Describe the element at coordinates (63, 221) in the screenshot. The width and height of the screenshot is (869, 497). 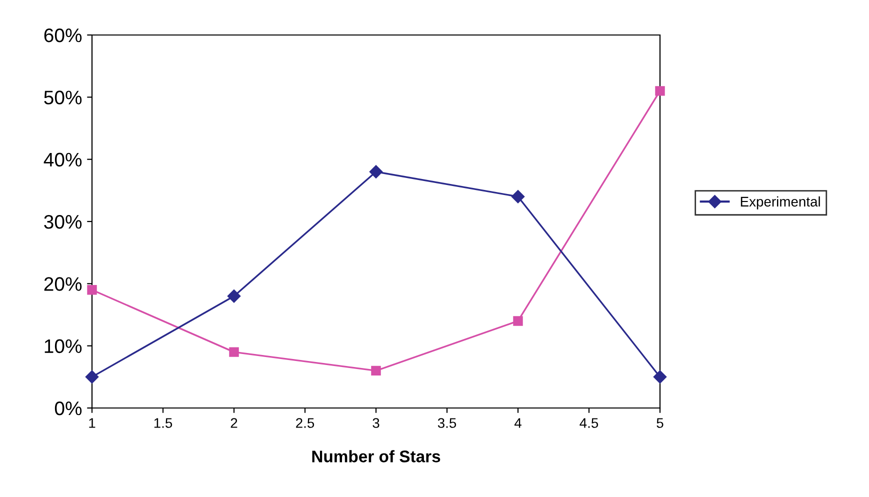
I see `y-tick-label: 30%` at that location.